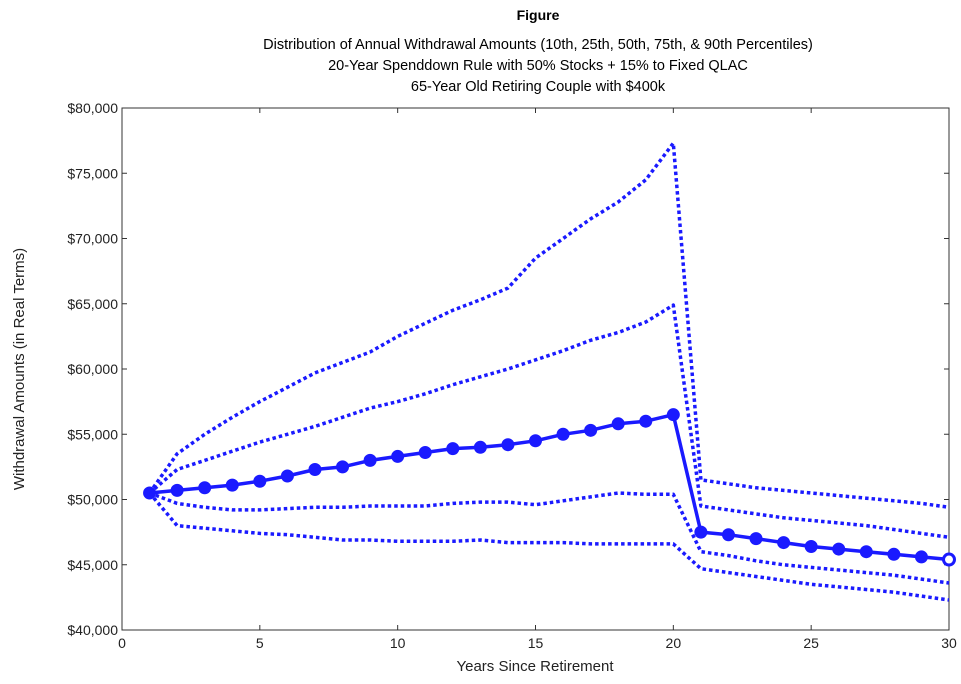  I want to click on x-tick-label: 0, so click(122, 643).